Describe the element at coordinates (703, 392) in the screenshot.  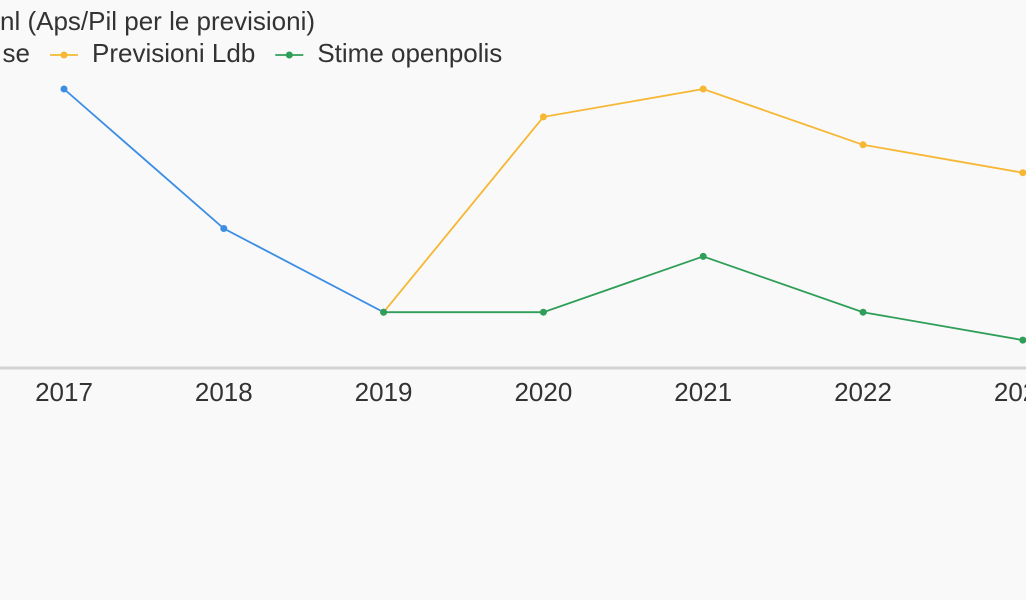
I see `x-tick-label: 2021` at that location.